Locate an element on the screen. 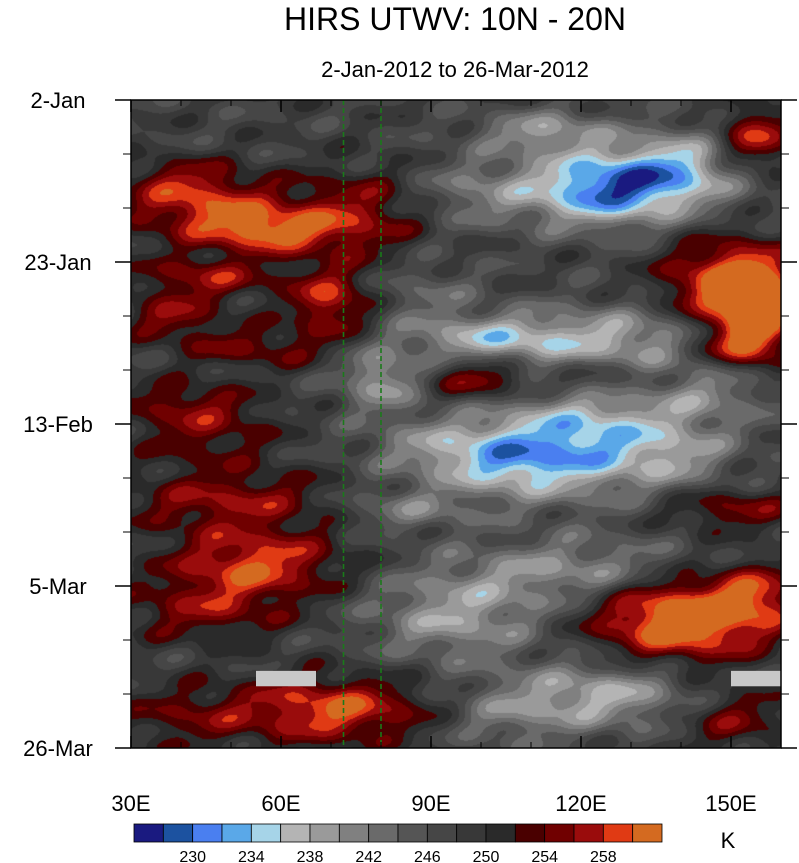 The height and width of the screenshot is (863, 799). x-tick-label: 150E is located at coordinates (730, 803).